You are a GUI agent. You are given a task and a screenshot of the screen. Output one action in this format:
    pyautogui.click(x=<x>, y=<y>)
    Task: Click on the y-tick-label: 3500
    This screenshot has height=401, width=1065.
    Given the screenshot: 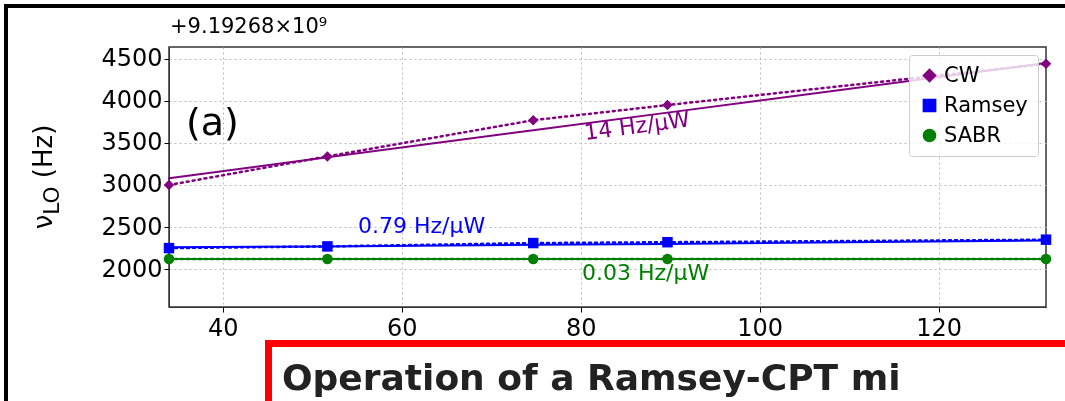 What is the action you would take?
    pyautogui.click(x=132, y=142)
    